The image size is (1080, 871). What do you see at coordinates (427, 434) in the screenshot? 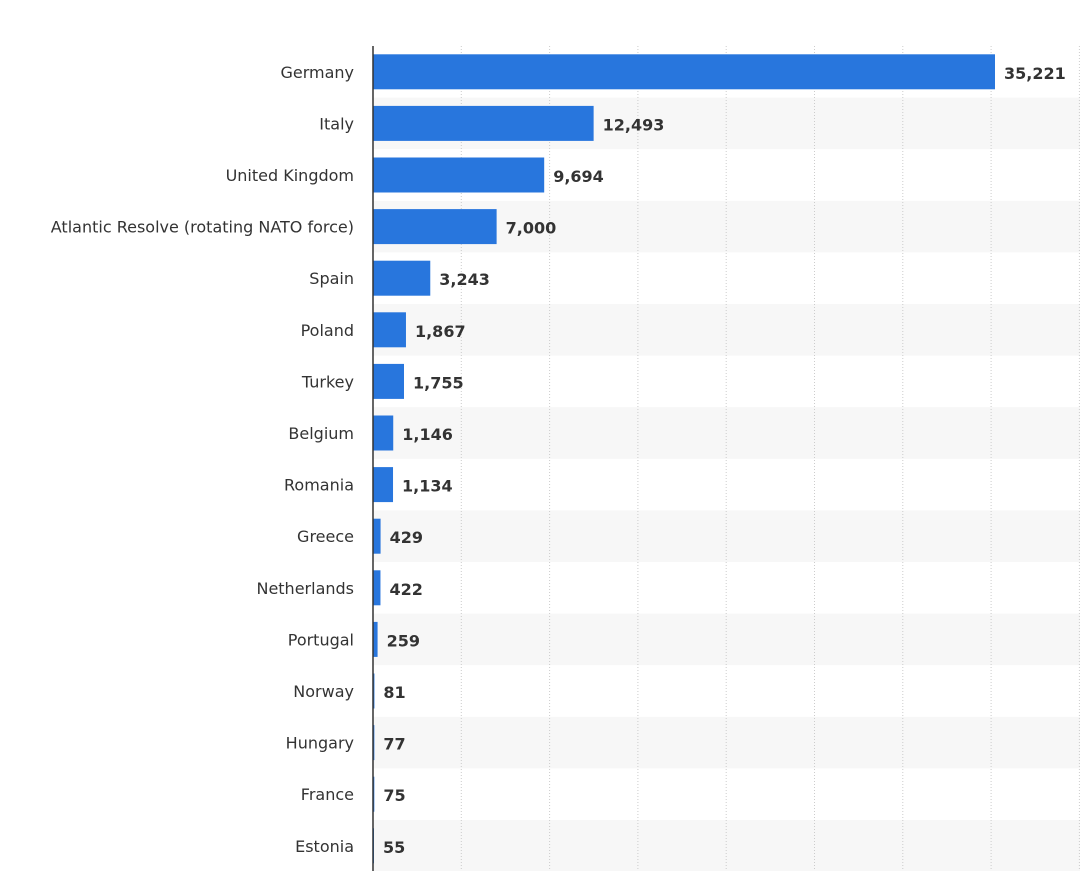
I see `value-label: 1,146` at bounding box center [427, 434].